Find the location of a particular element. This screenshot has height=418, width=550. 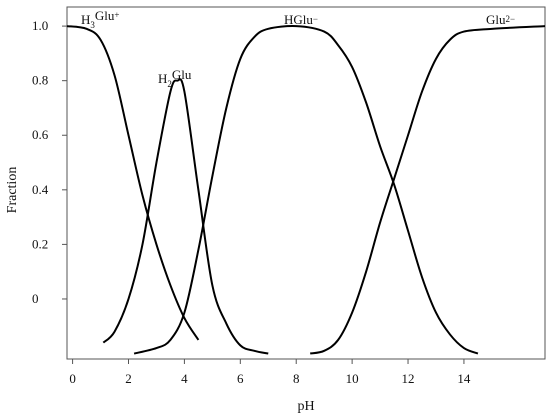

x-tick-label: 14 is located at coordinates (464, 378).